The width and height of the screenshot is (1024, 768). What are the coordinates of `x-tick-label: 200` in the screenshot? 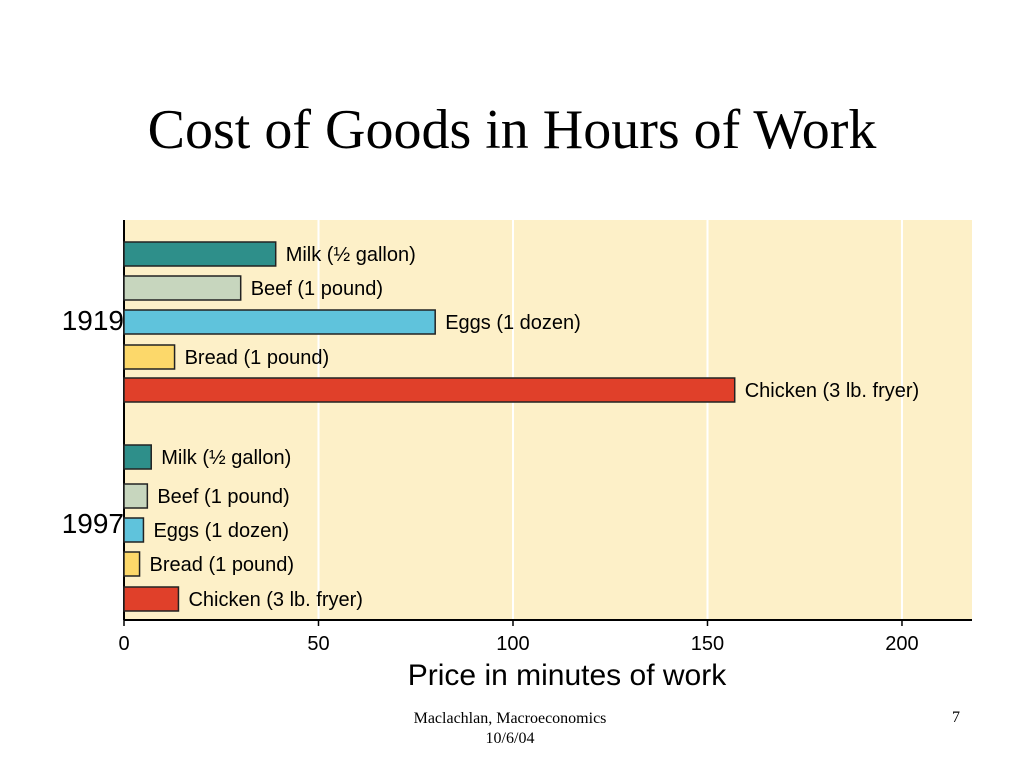 It's located at (901, 644).